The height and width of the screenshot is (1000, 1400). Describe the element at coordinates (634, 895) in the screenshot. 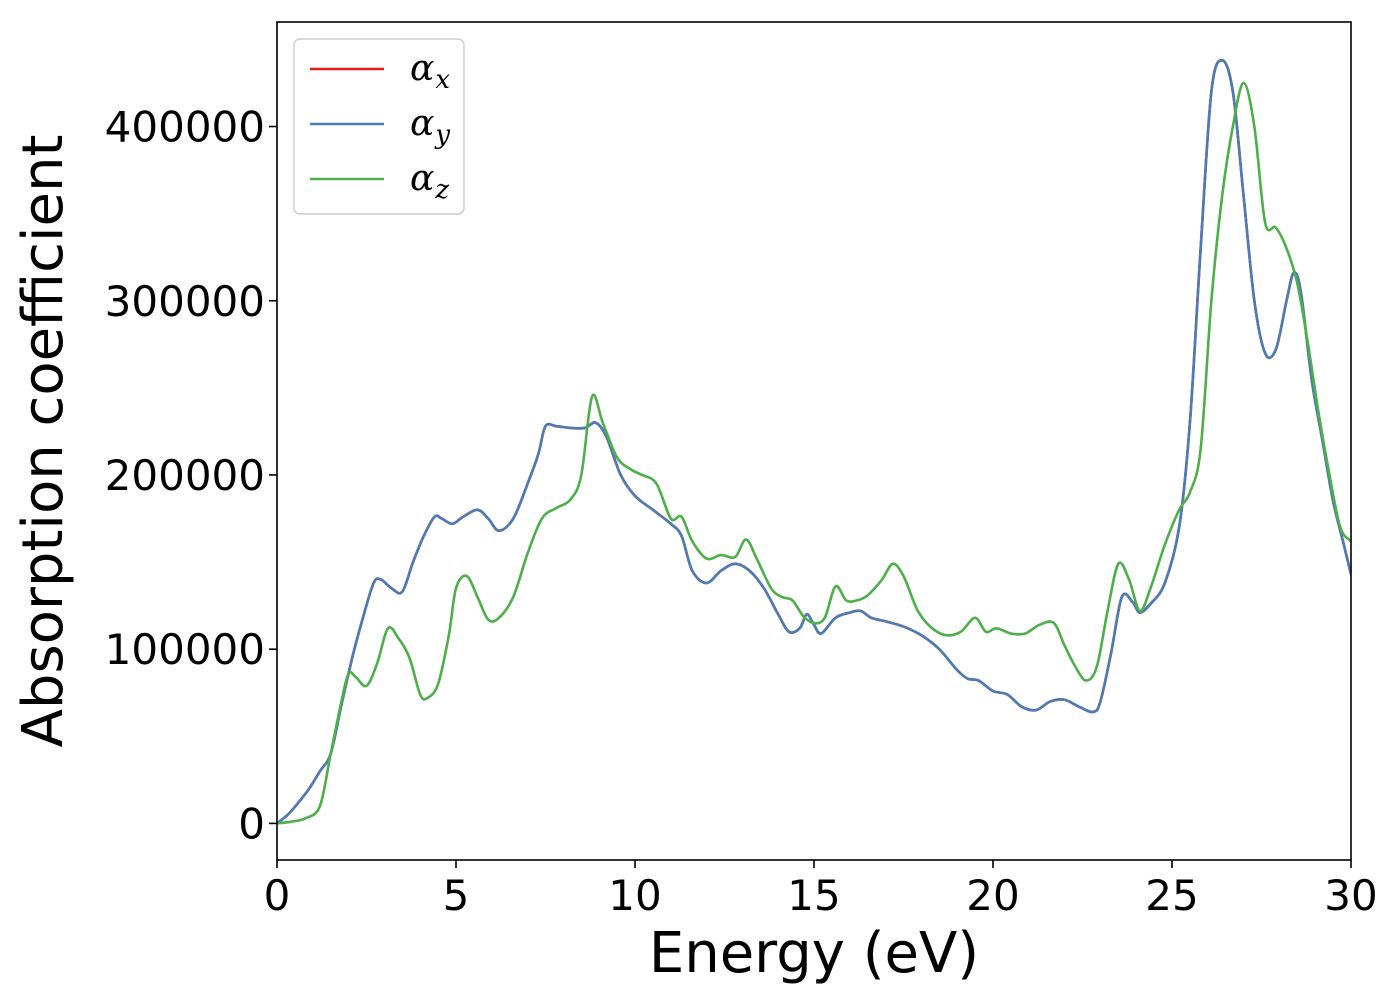

I see `x-tick-label: 10` at that location.